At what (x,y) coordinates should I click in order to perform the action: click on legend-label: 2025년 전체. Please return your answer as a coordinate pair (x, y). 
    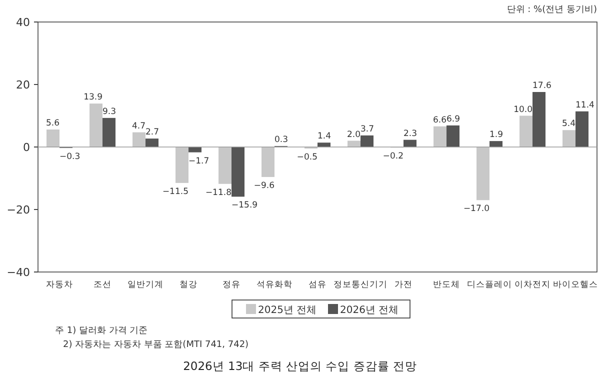
    Looking at the image, I should click on (287, 310).